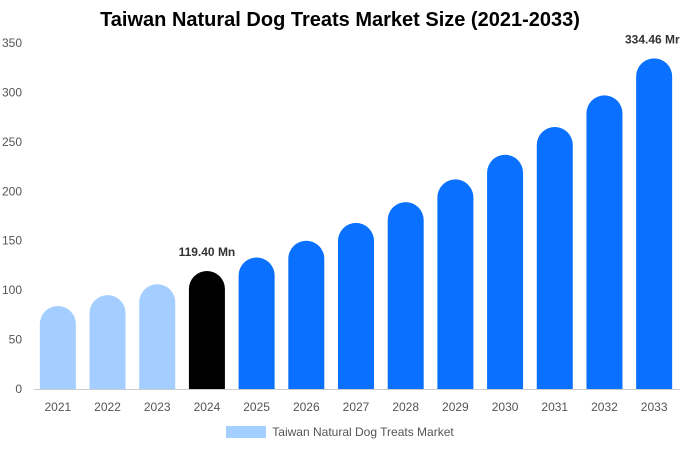  I want to click on x-tick-label: 2027, so click(356, 407).